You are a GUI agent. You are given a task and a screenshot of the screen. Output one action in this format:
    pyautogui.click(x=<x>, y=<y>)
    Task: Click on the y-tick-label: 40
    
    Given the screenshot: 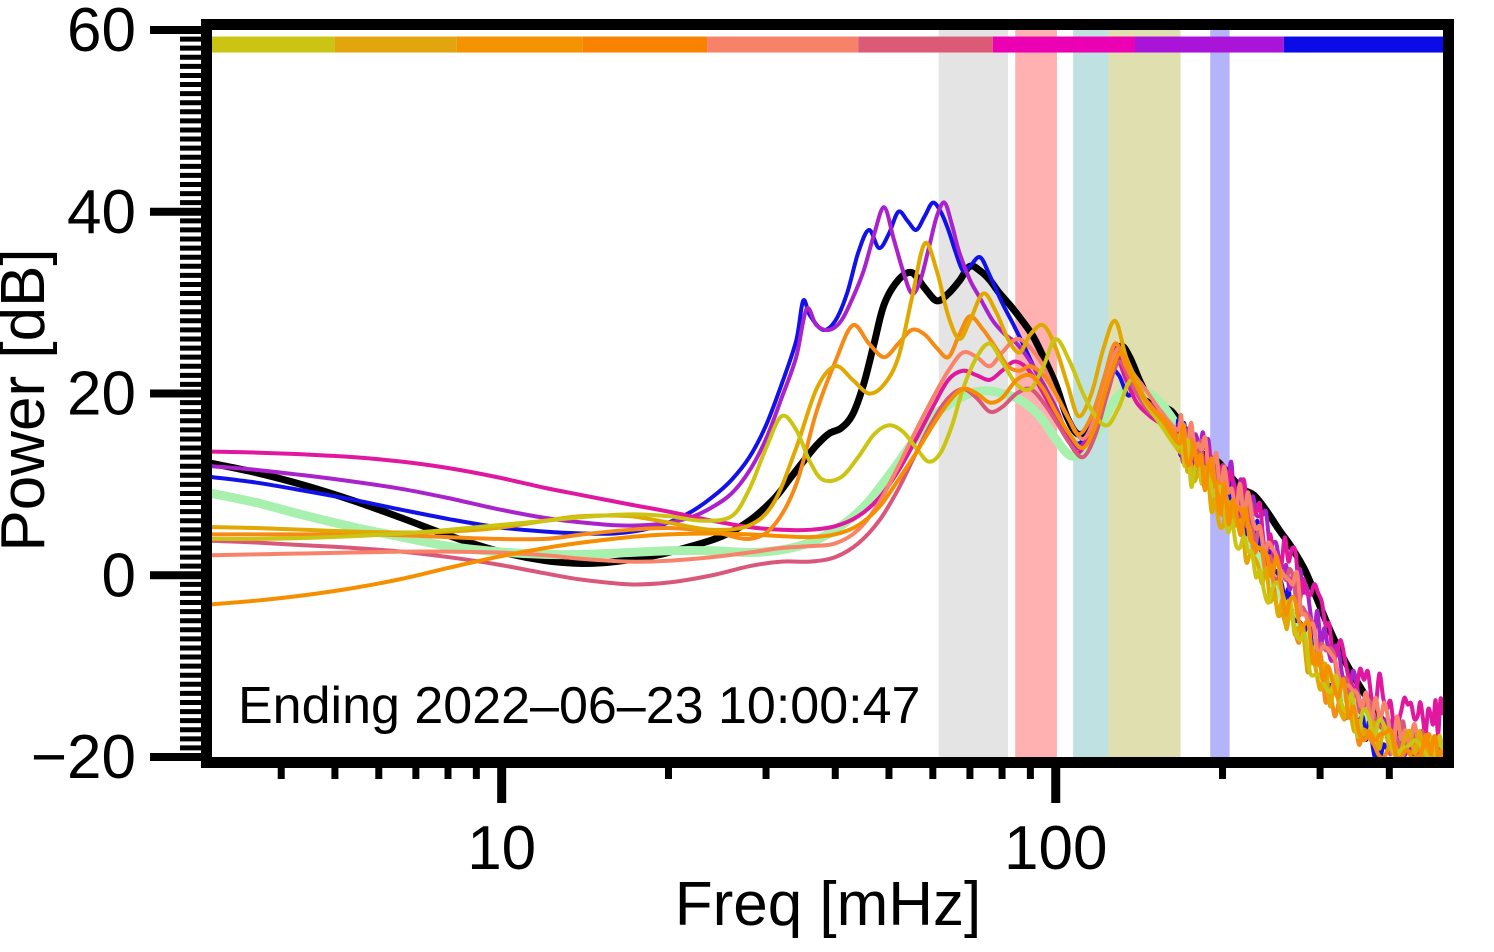 What is the action you would take?
    pyautogui.click(x=101, y=212)
    